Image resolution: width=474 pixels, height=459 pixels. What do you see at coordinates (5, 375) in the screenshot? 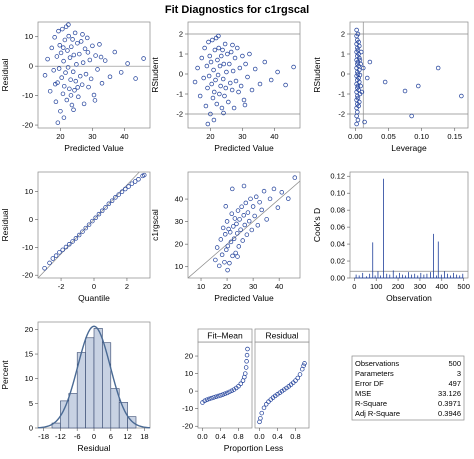
I see `resid-histogram-ylabel: Percent` at bounding box center [5, 375].